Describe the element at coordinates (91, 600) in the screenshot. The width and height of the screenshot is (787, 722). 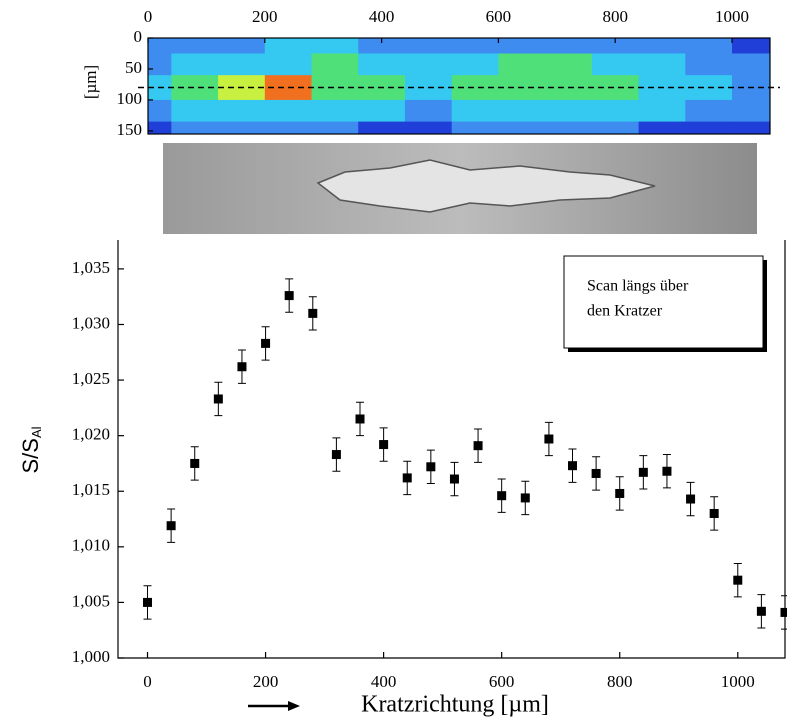
I see `y-tick-label: 1,005` at that location.